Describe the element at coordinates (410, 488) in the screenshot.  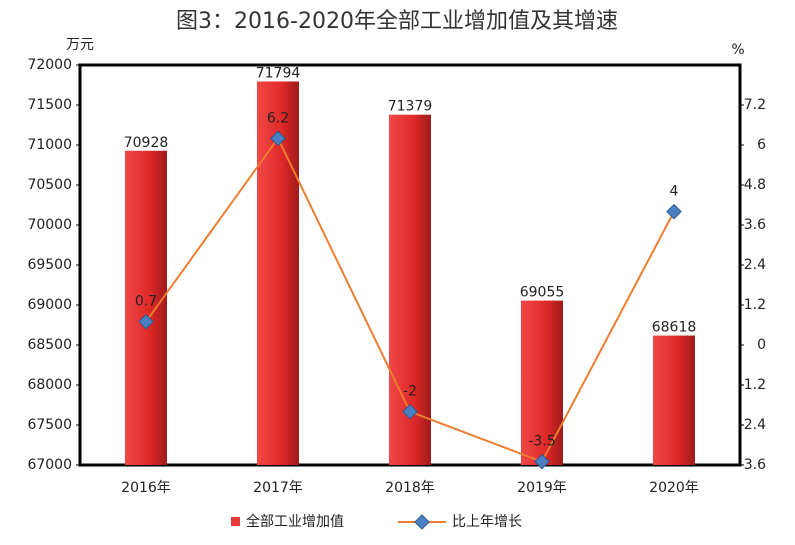
I see `x-tick-label: 2018年` at that location.